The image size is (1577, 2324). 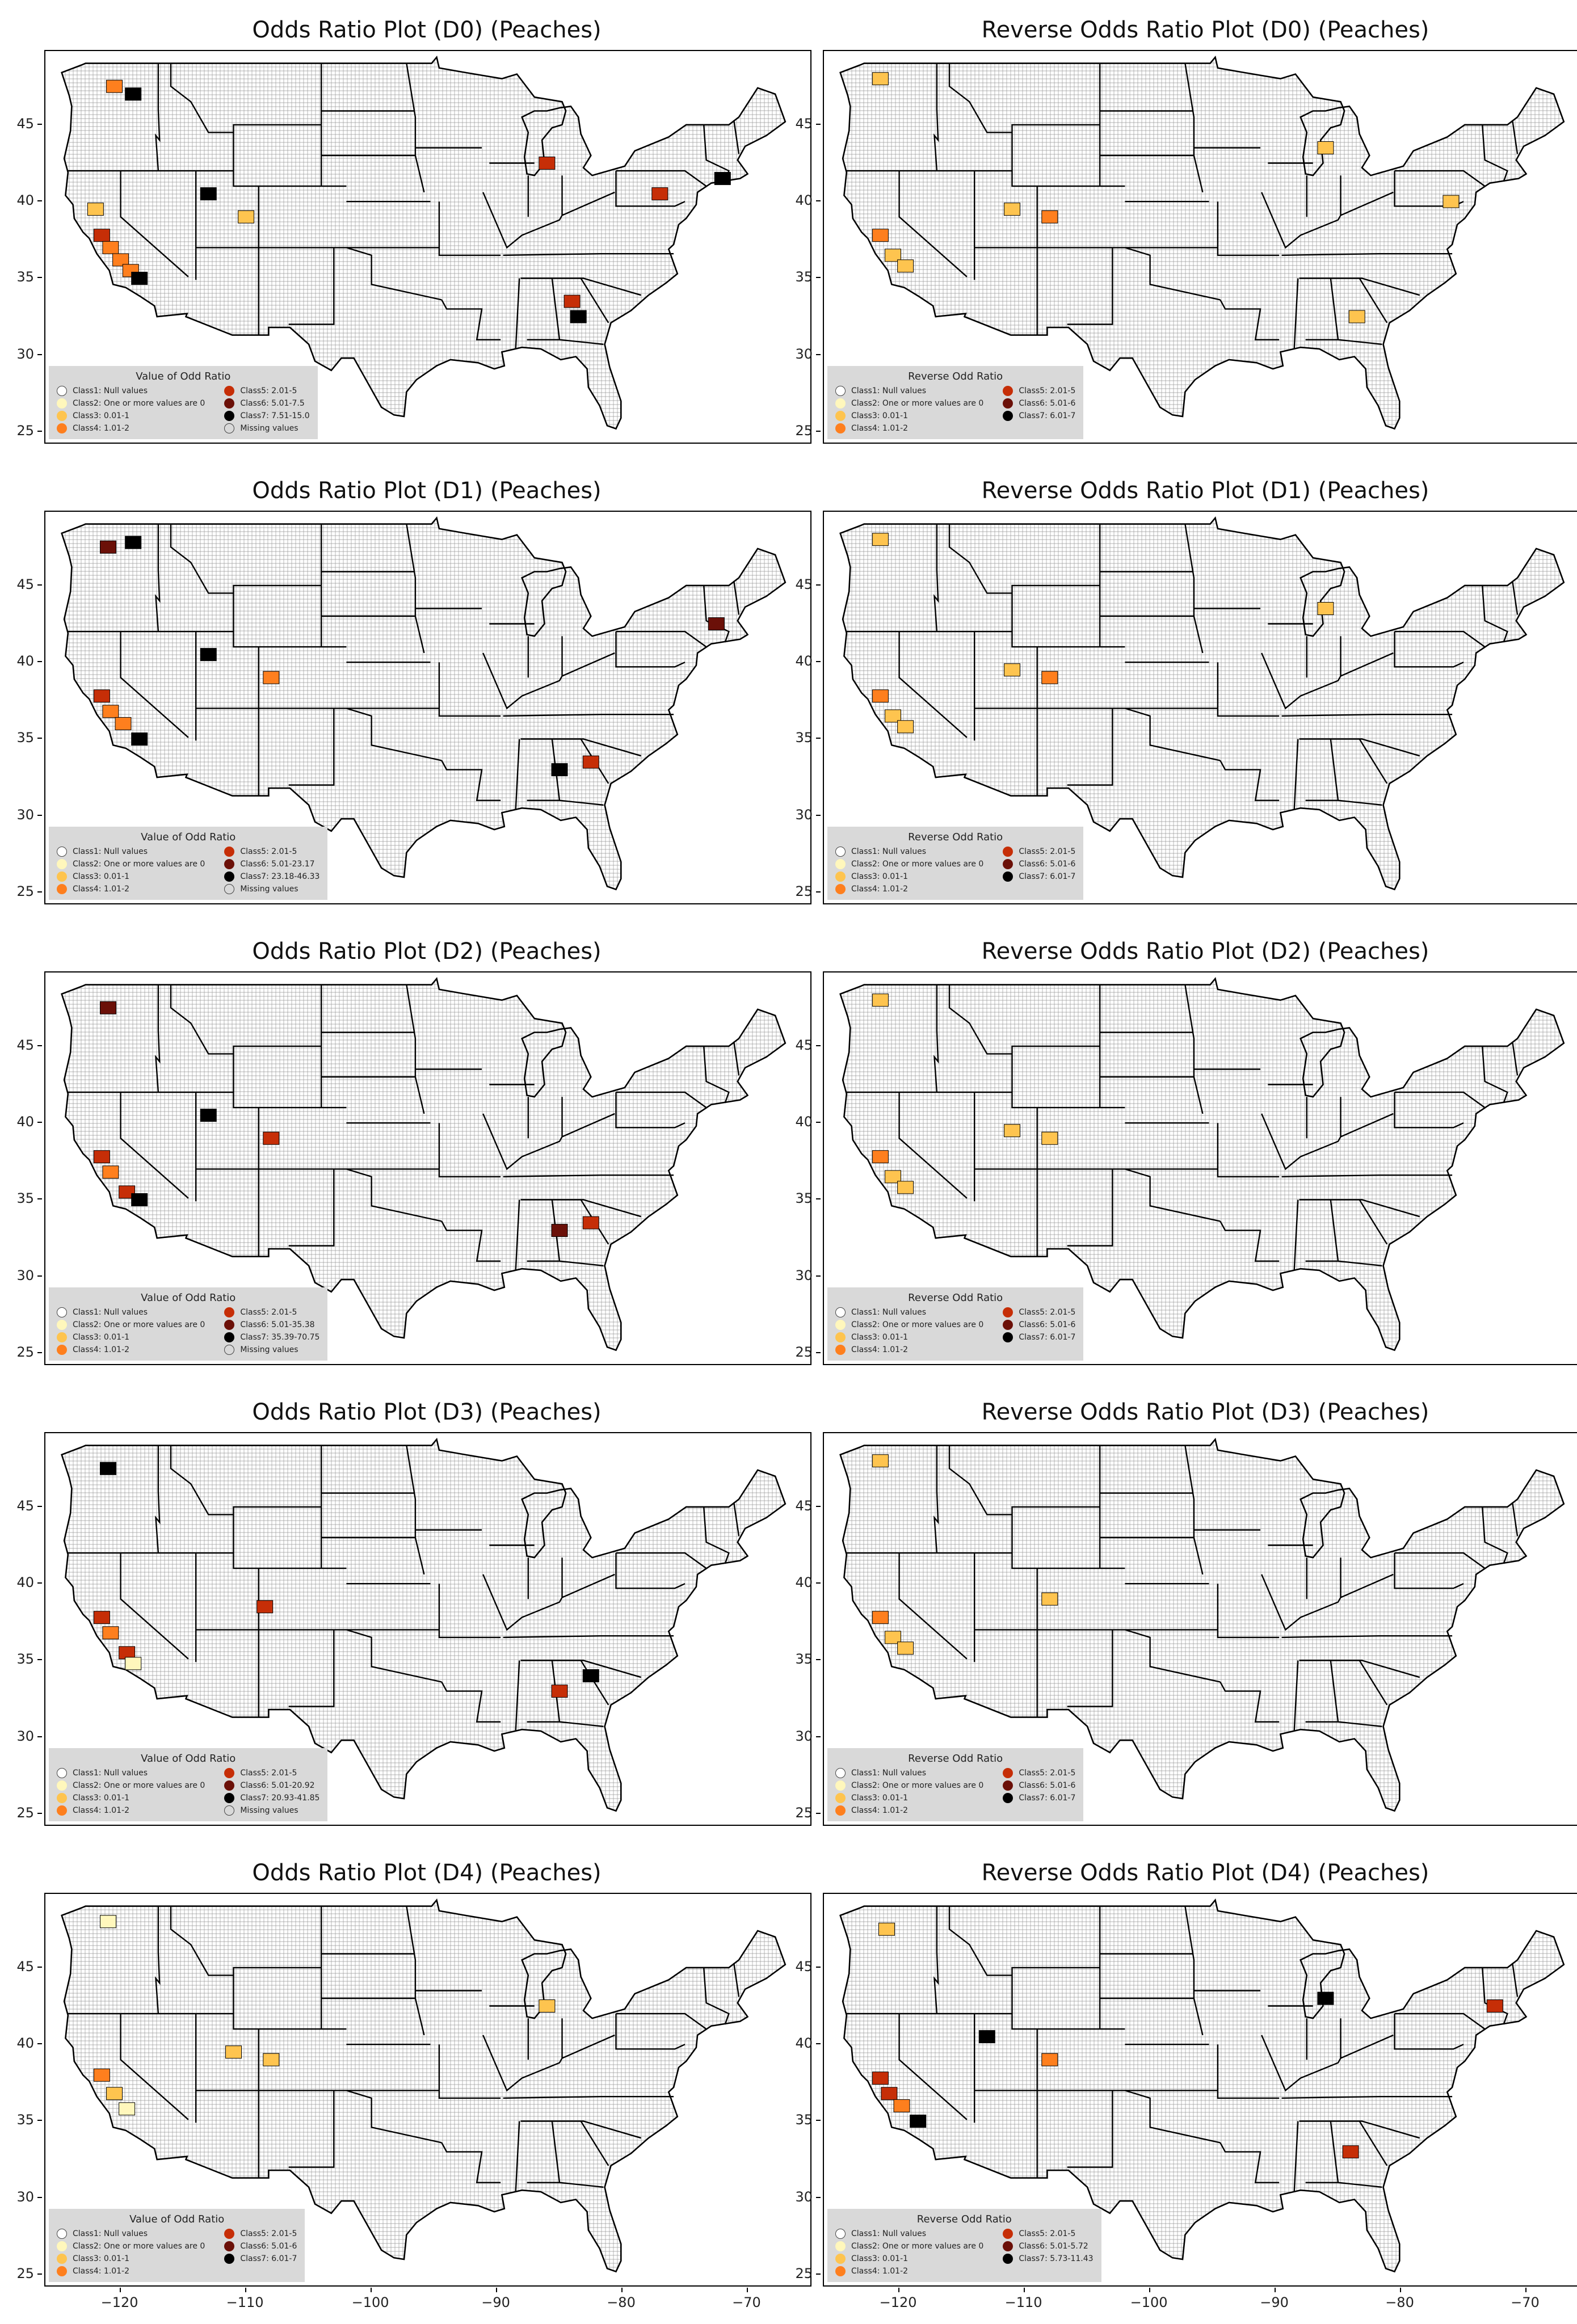 I want to click on legend-title: Reverse Odd Ratio, so click(x=955, y=1759).